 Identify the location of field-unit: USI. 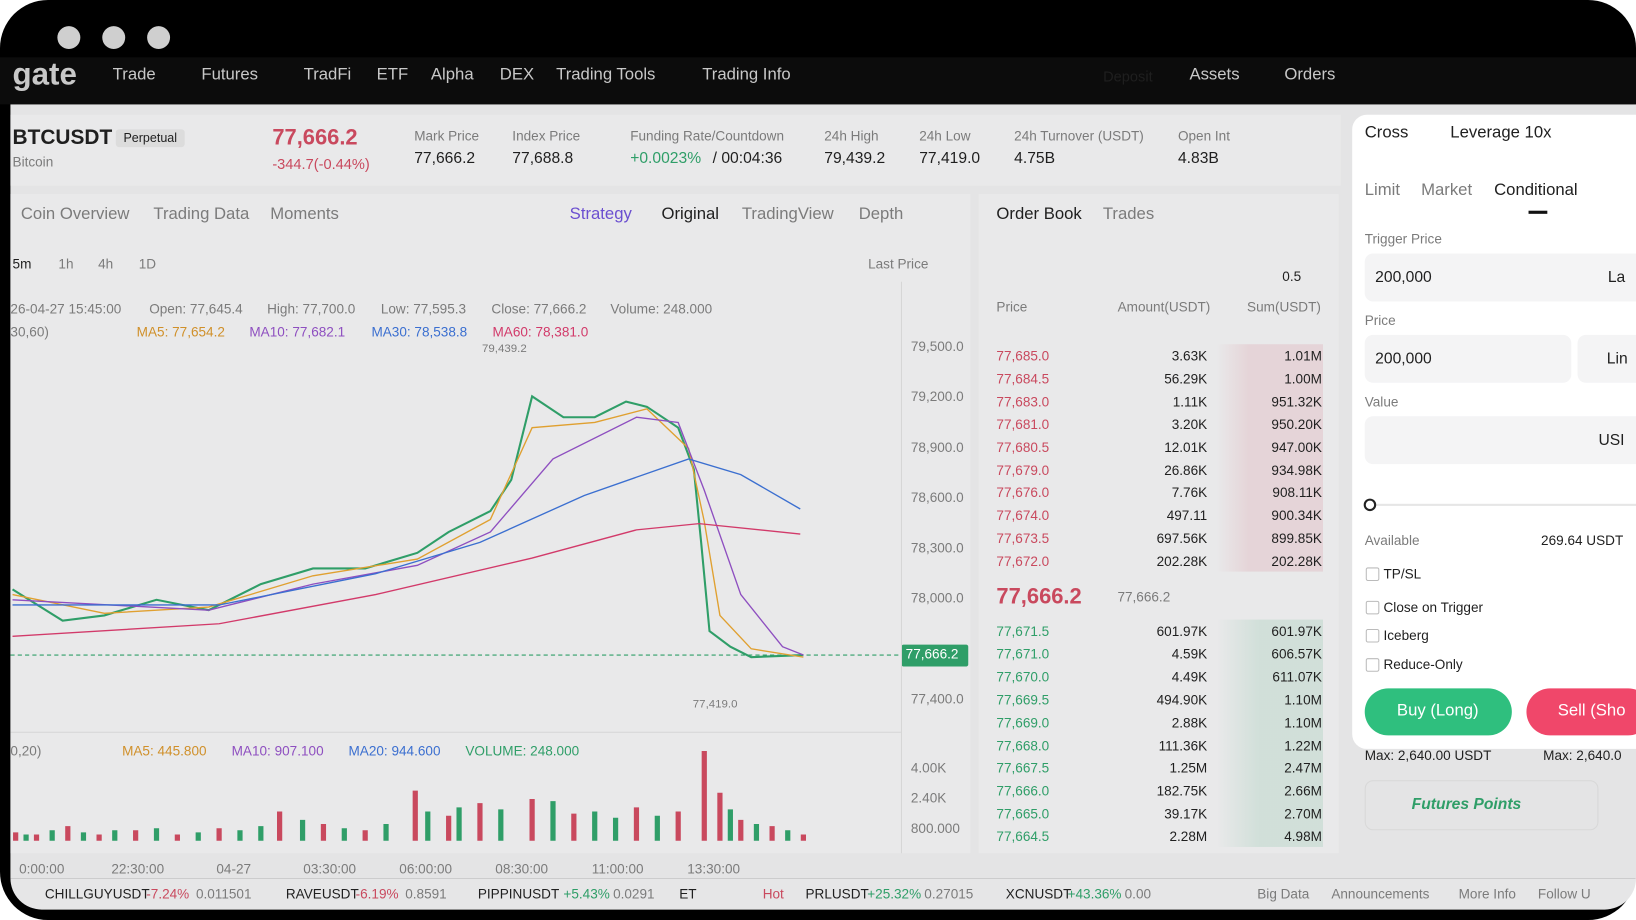
(1611, 440).